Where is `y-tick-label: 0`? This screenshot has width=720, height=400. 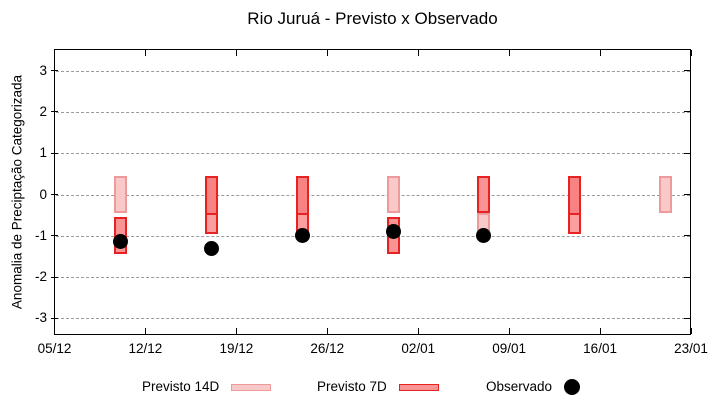
y-tick-label: 0 is located at coordinates (43, 194).